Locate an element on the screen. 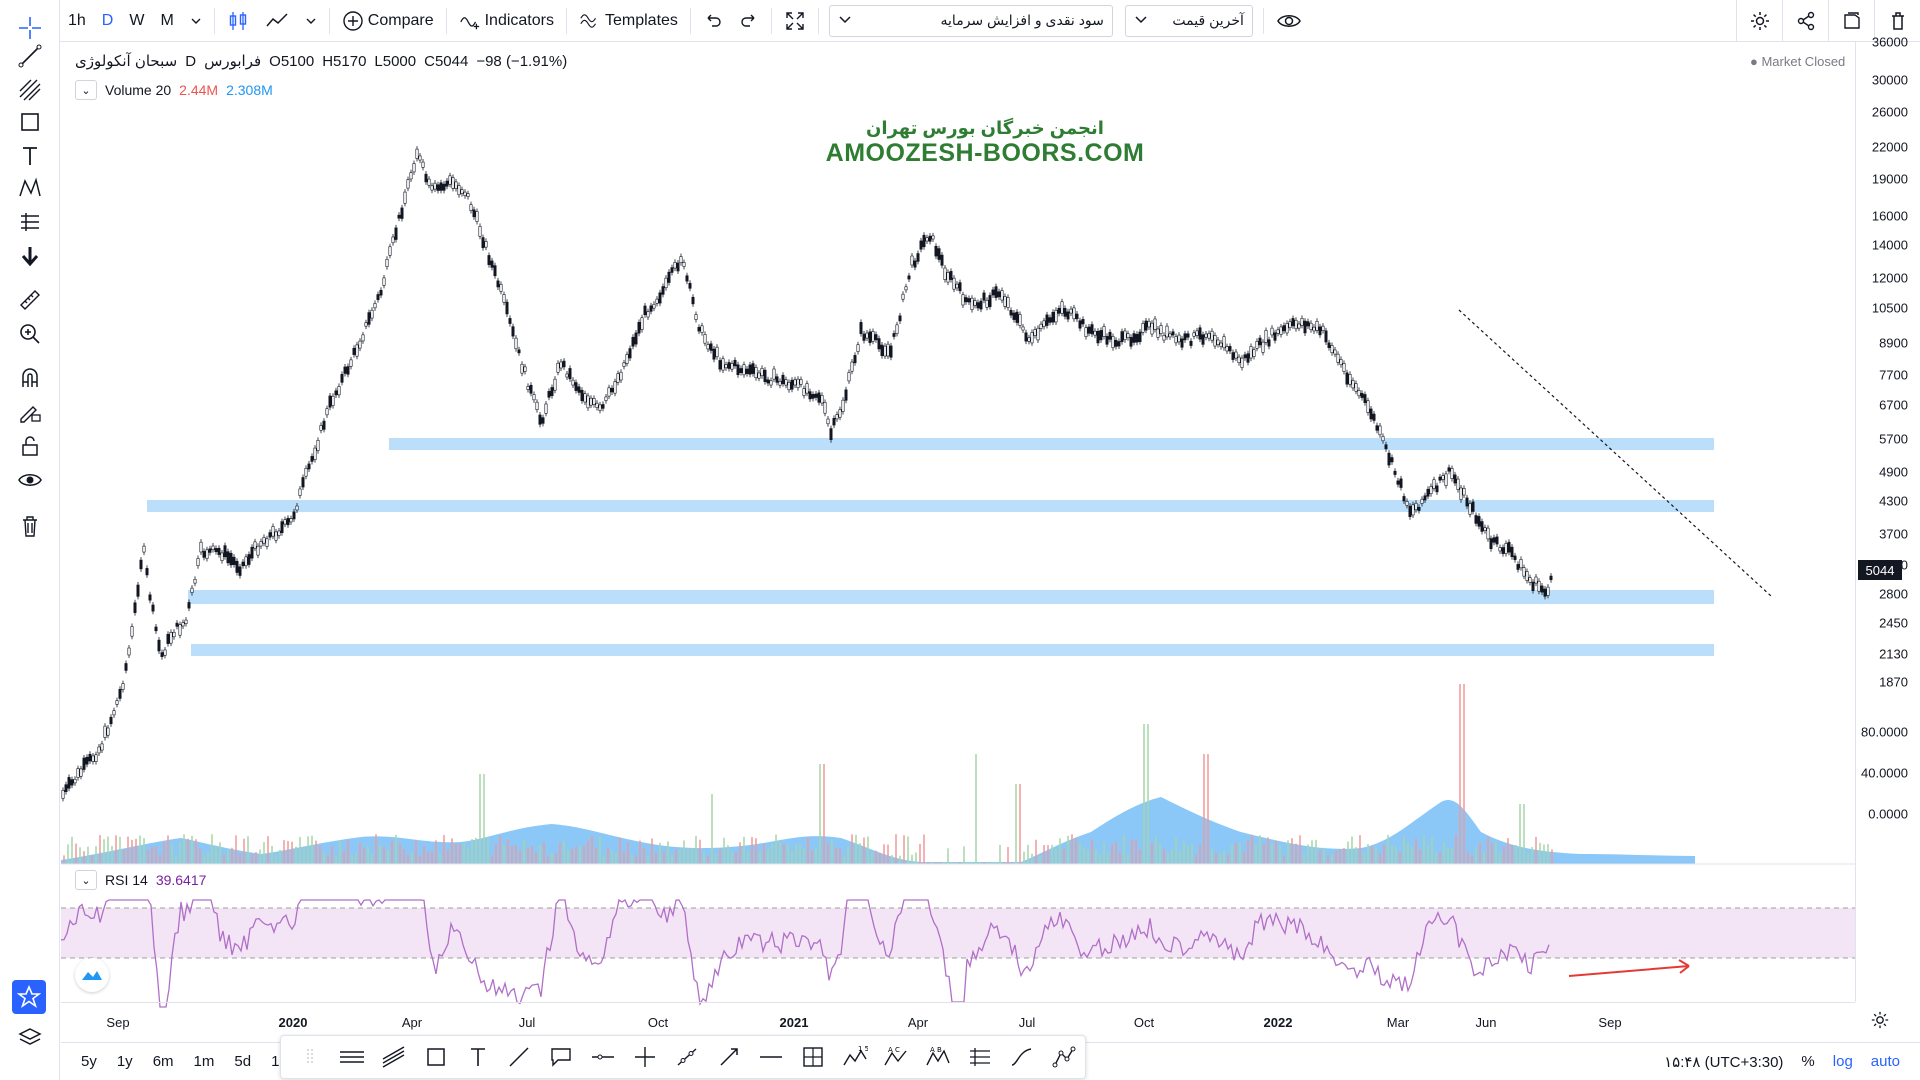 The height and width of the screenshot is (1080, 1920). range-1m: 1m is located at coordinates (204, 1061).